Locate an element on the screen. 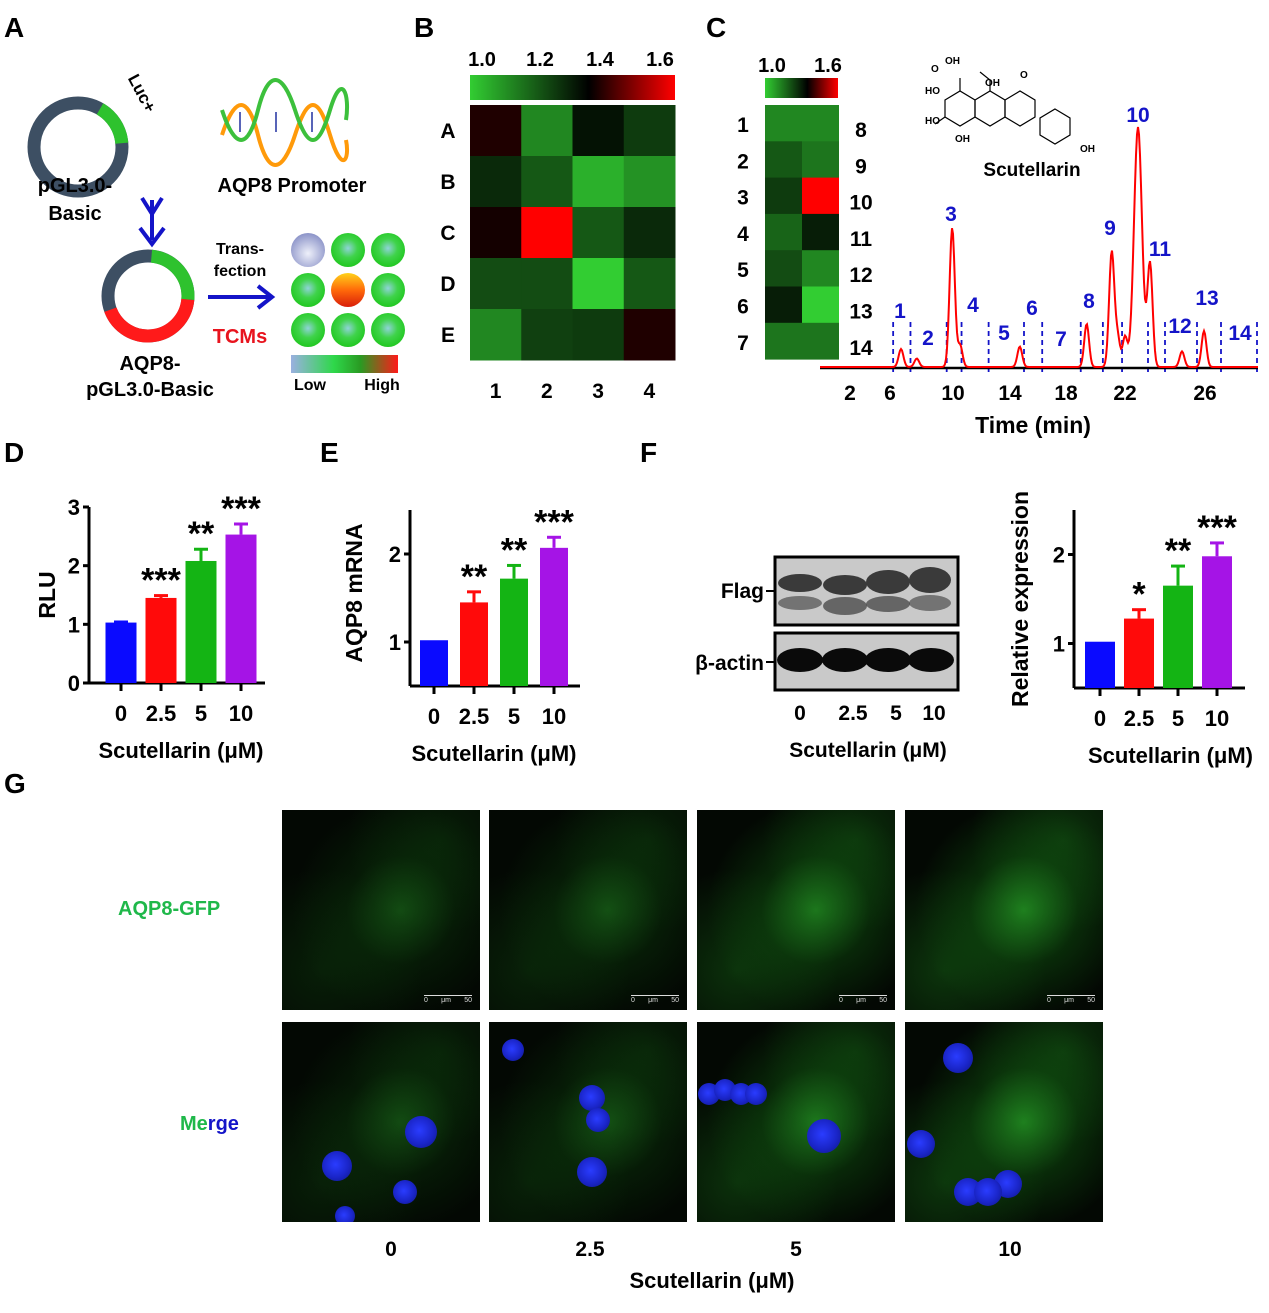  panel-label-a: A is located at coordinates (14, 27).